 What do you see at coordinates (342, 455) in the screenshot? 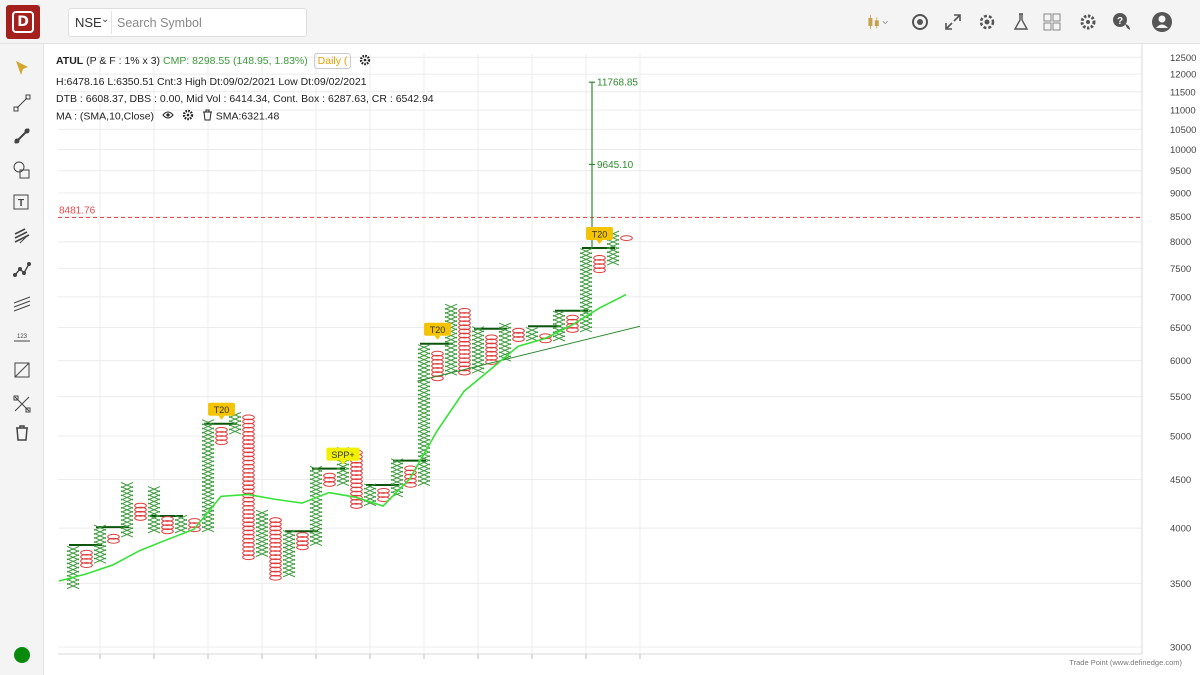
I see `signal-tag-label: SPP+` at bounding box center [342, 455].